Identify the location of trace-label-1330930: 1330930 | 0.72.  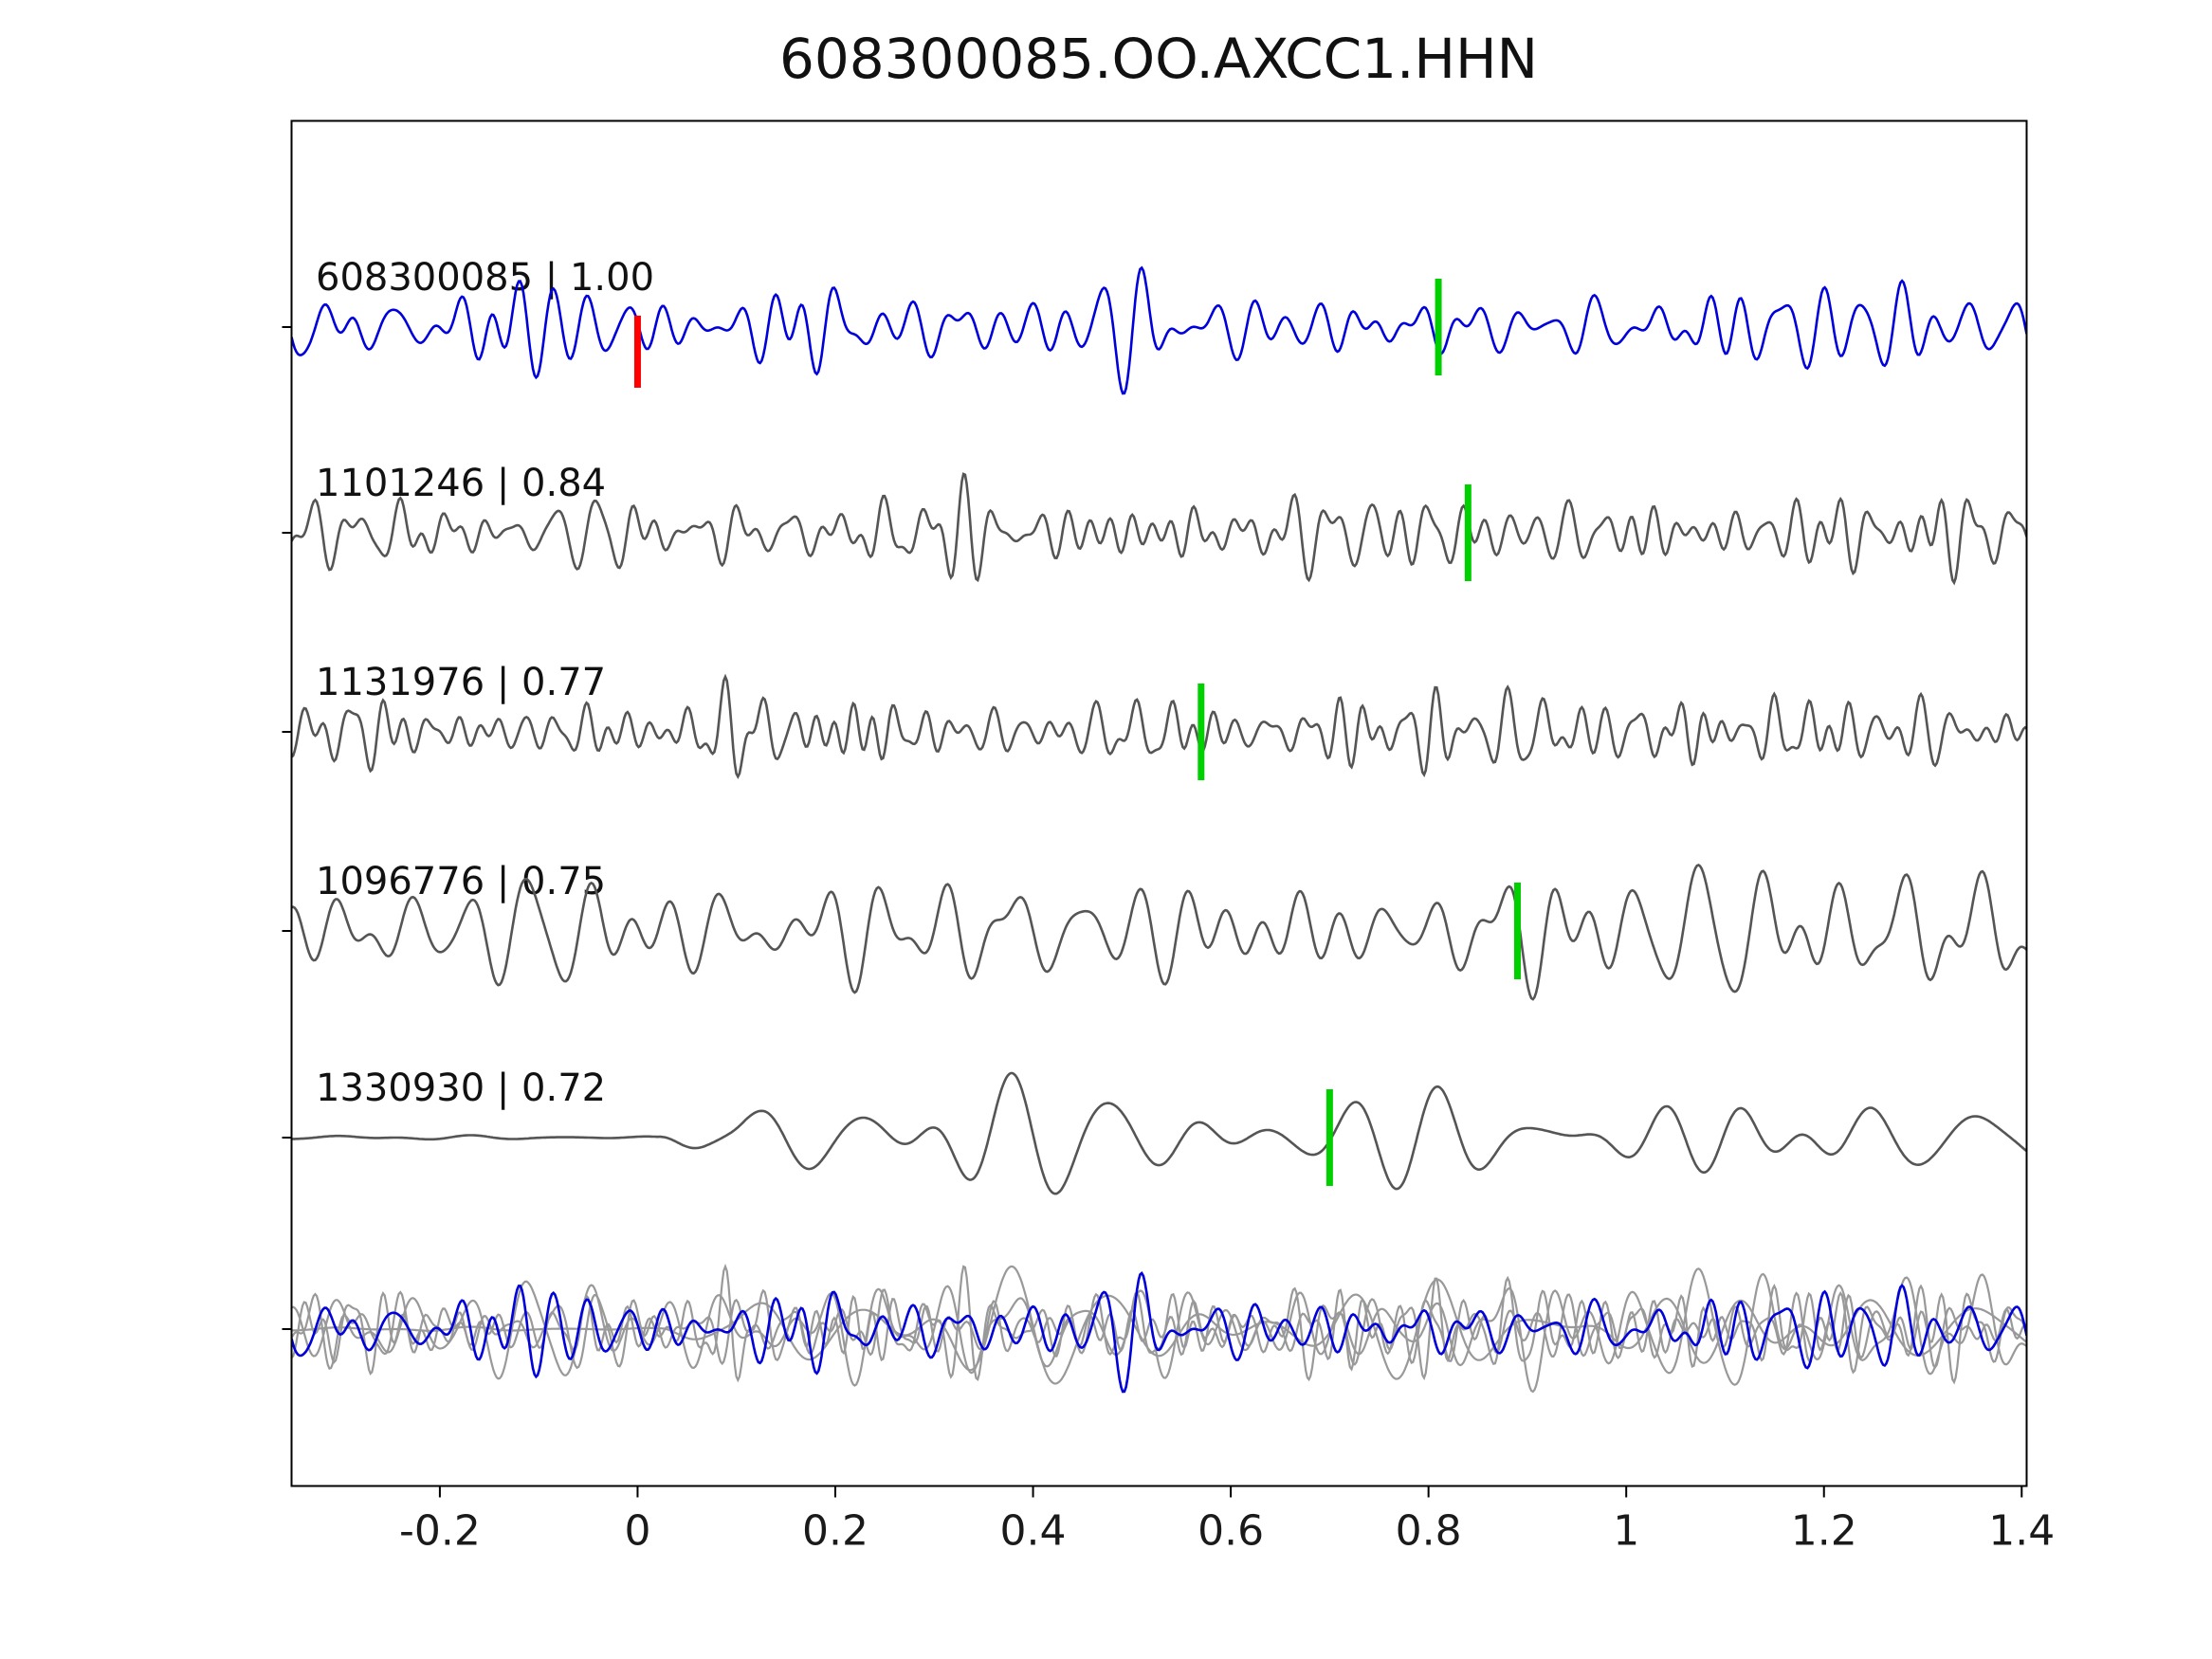
(461, 1088).